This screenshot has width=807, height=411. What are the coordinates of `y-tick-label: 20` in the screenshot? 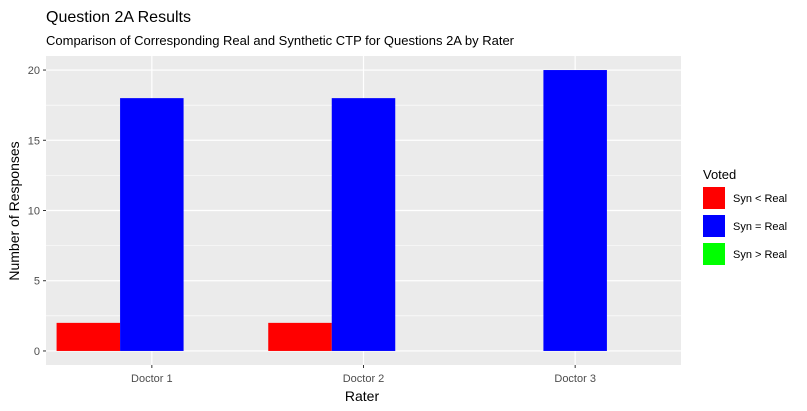 It's located at (34, 71).